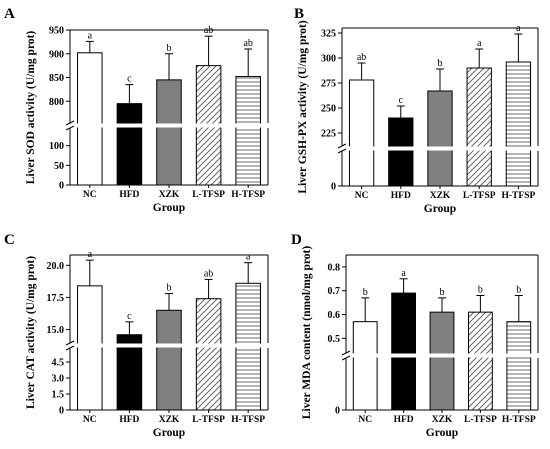 This screenshot has height=449, width=550. Describe the element at coordinates (56, 102) in the screenshot. I see `y-tick-label: 800` at that location.